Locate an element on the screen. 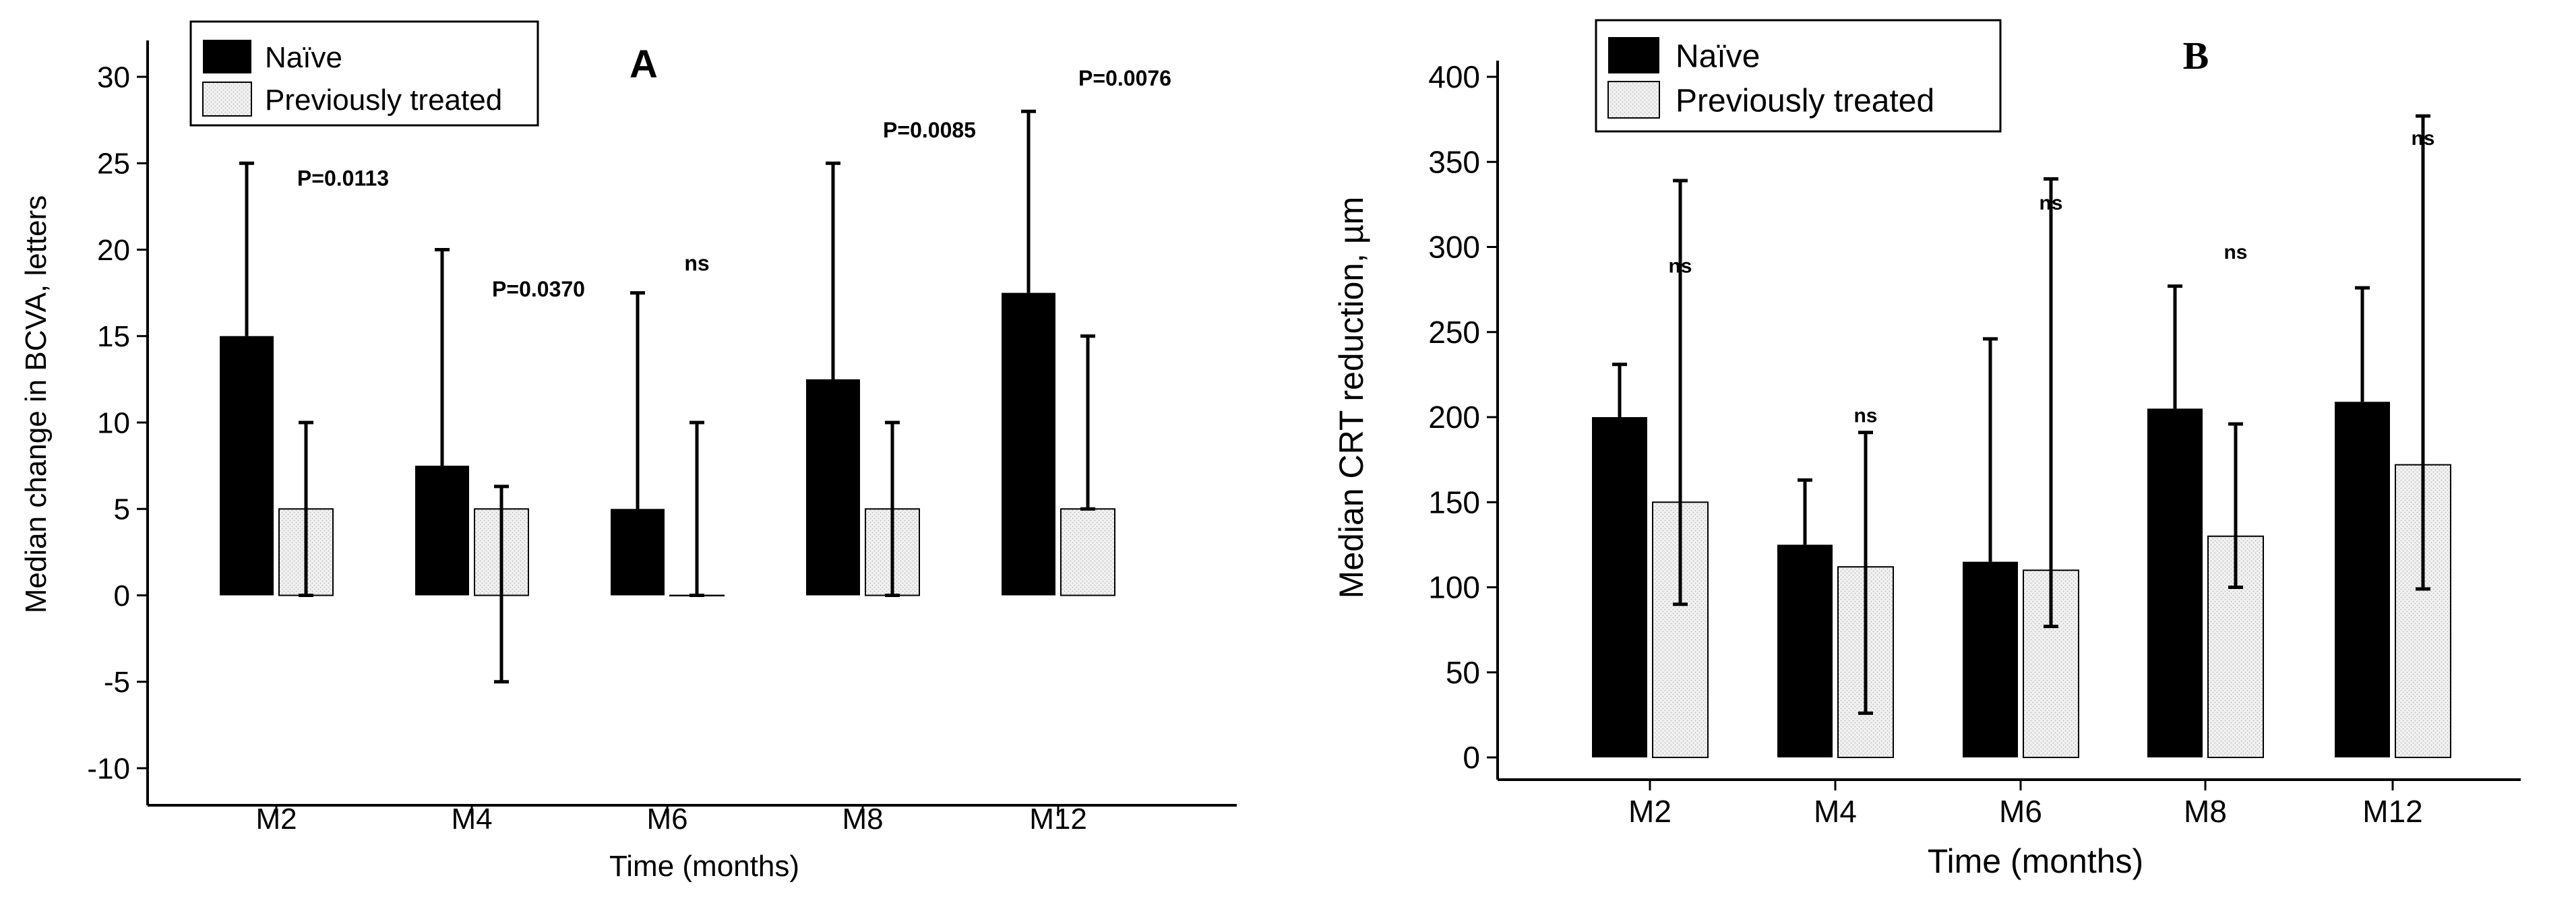 The width and height of the screenshot is (2576, 905). y-tick-label: 400 is located at coordinates (1454, 76).